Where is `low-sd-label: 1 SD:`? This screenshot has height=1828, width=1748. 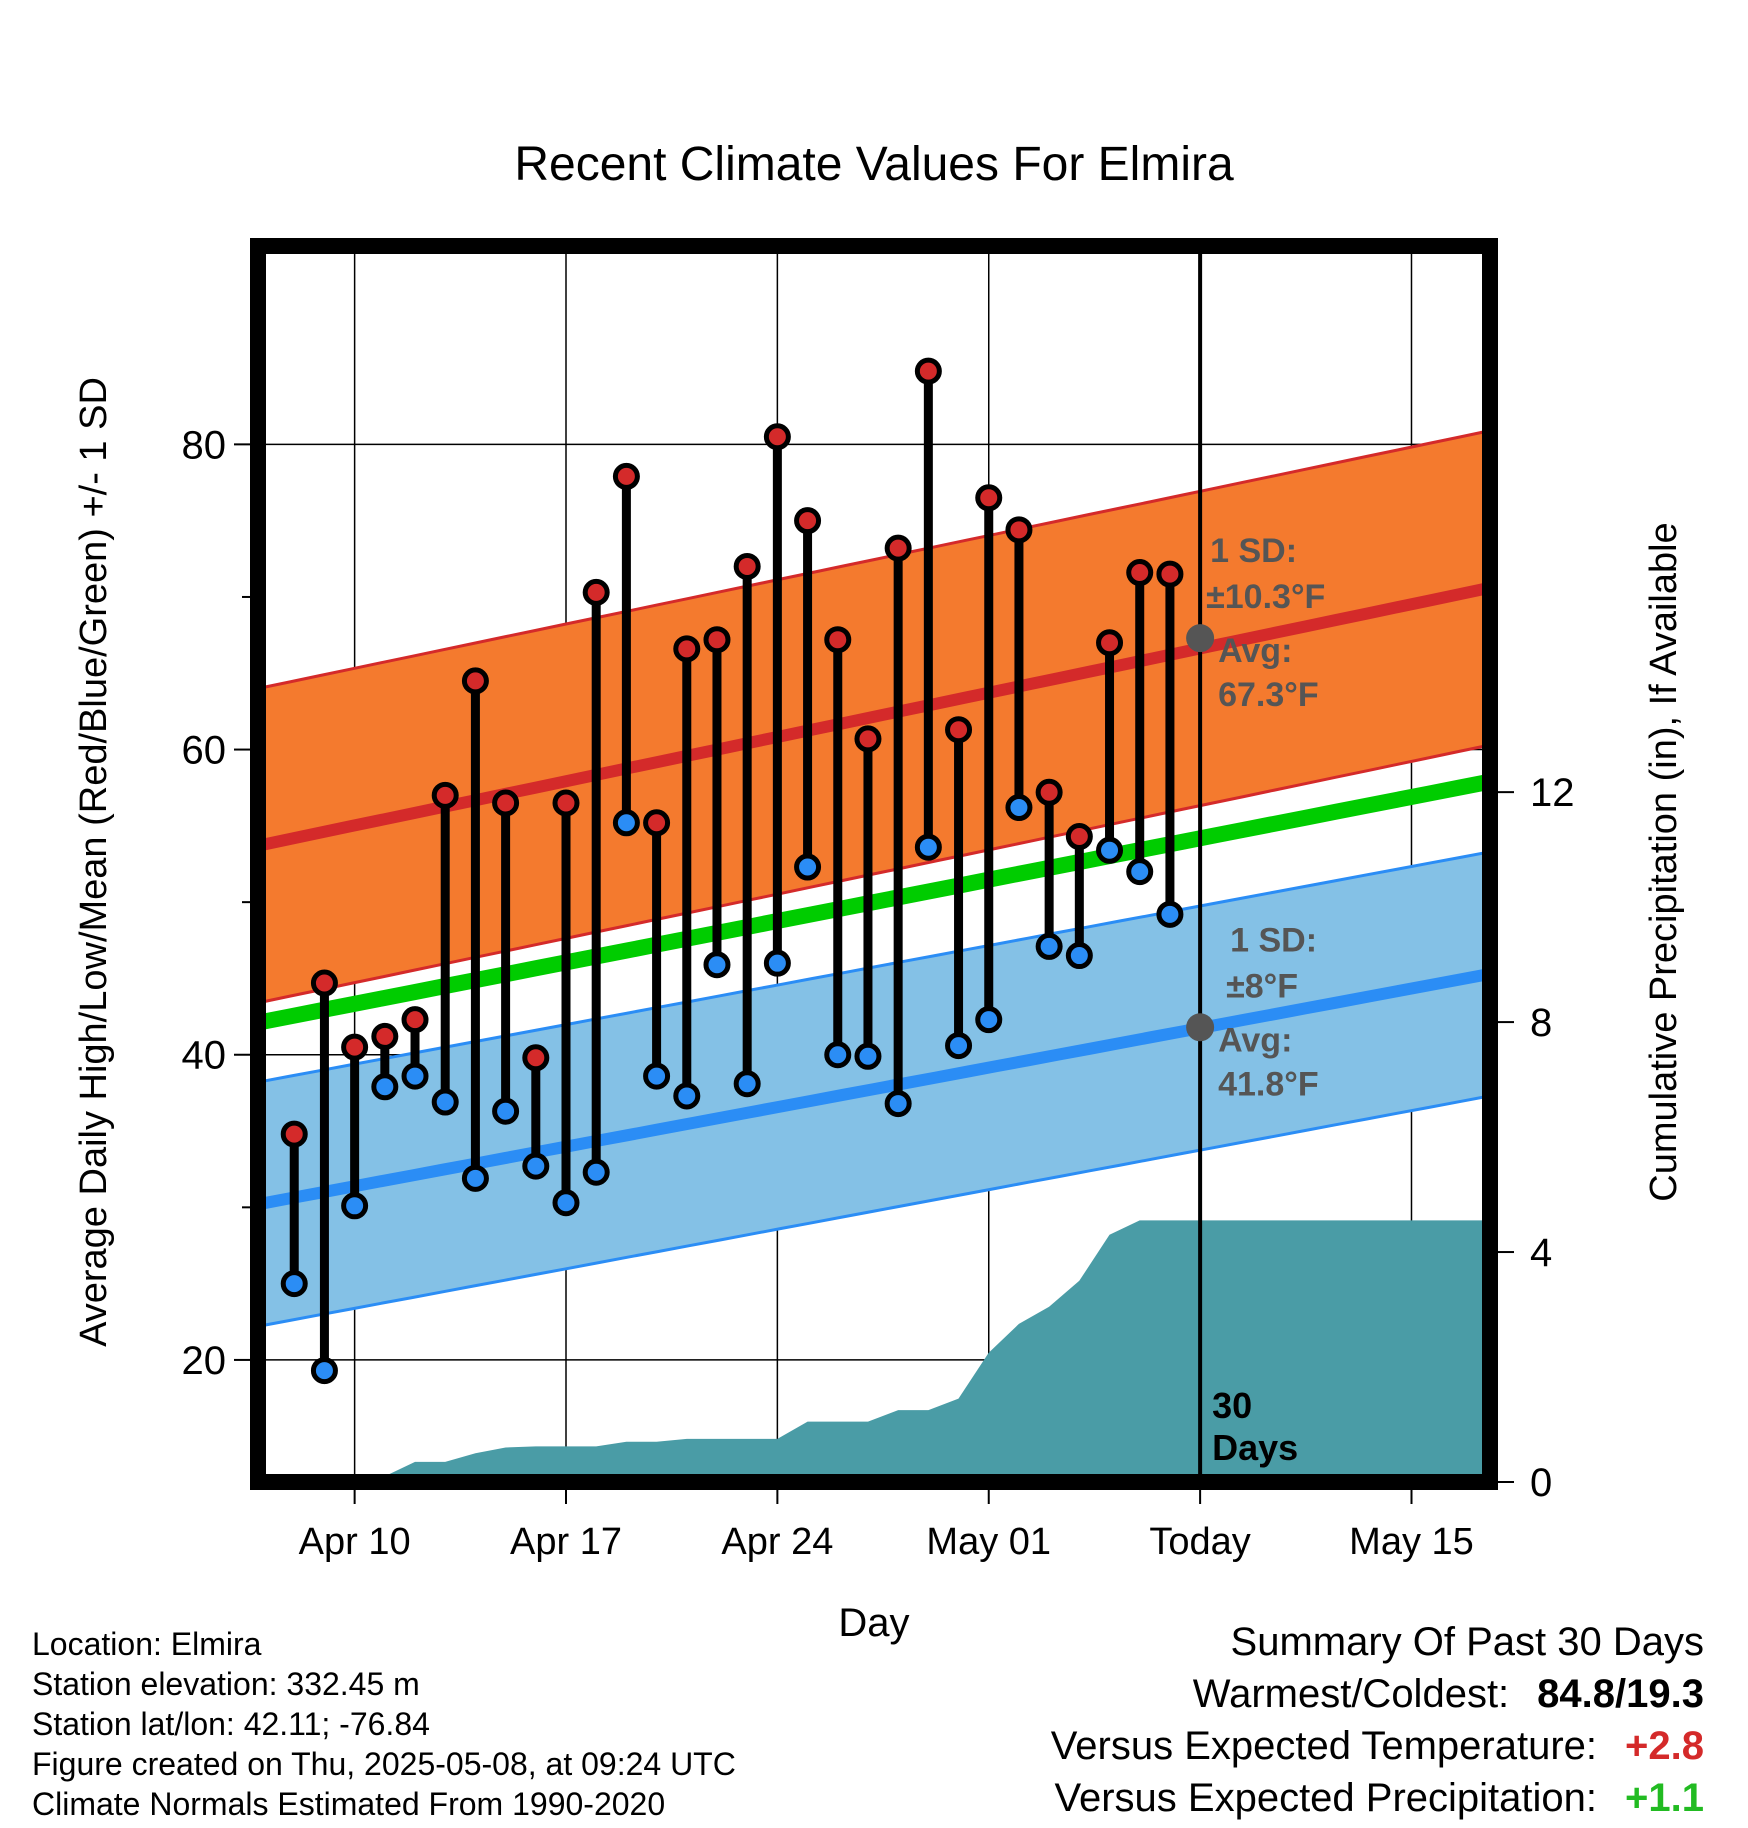 low-sd-label: 1 SD: is located at coordinates (1273, 940).